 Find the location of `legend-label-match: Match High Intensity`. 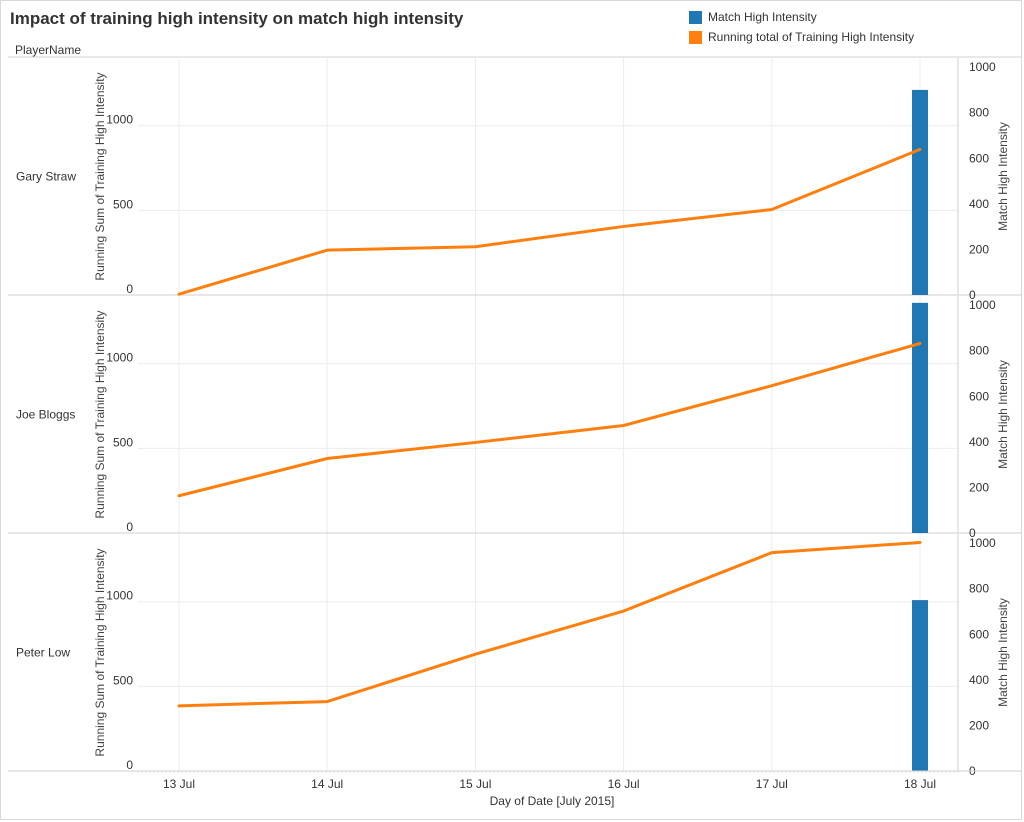

legend-label-match: Match High Intensity is located at coordinates (762, 17).